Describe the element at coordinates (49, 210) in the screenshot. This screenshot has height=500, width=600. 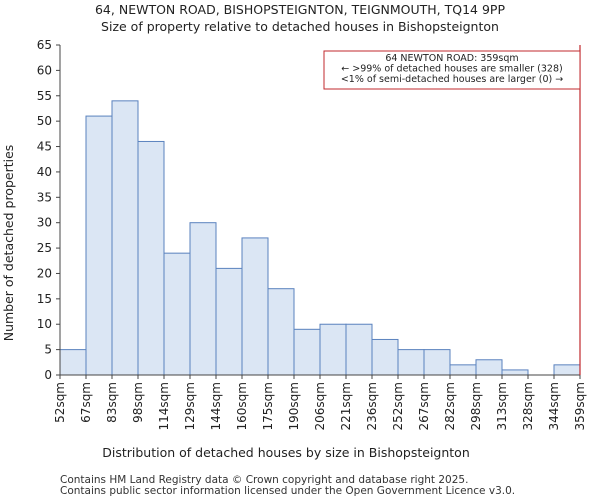
I see `y-axis: 0 5 10 15 20 25 30 35 40 45 50 55 60 65` at that location.